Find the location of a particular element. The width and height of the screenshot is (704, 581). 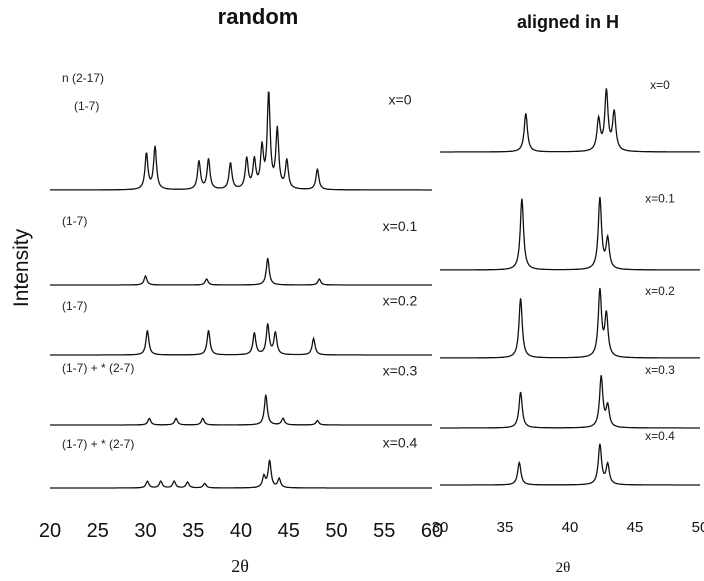

x-tick-label: 60 is located at coordinates (432, 531).